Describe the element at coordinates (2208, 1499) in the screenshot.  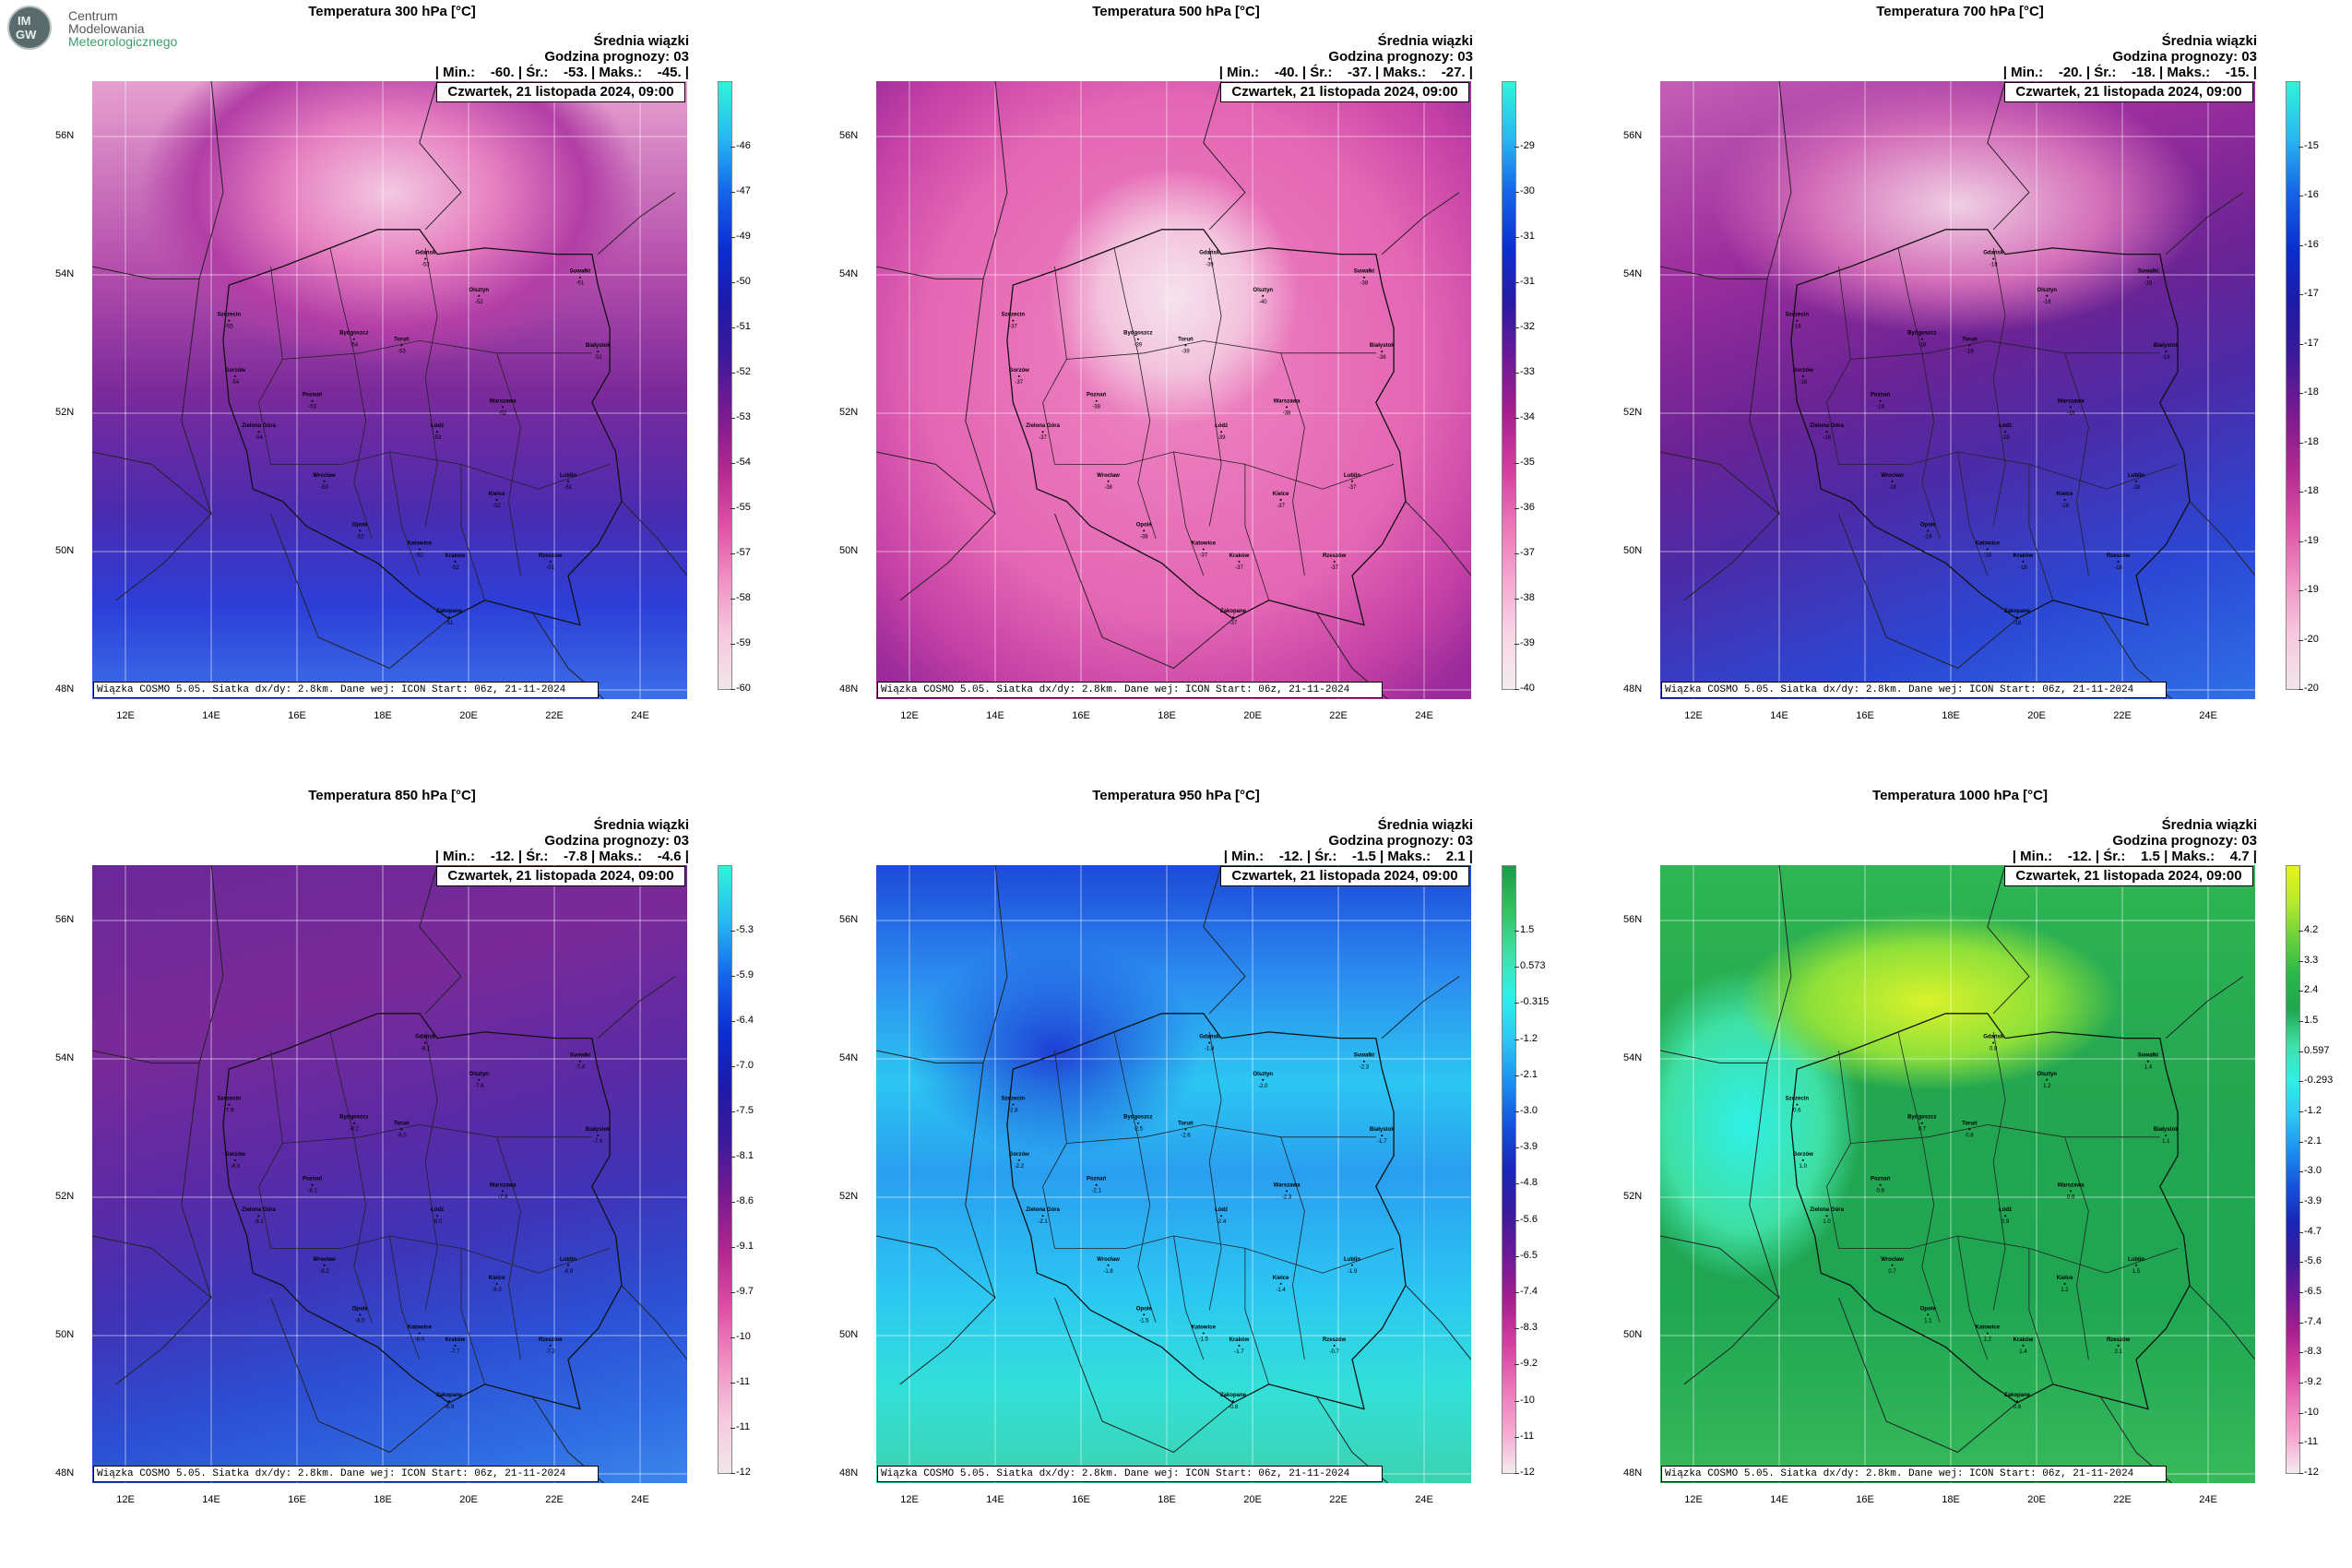
I see `longitude-label: 24E` at that location.